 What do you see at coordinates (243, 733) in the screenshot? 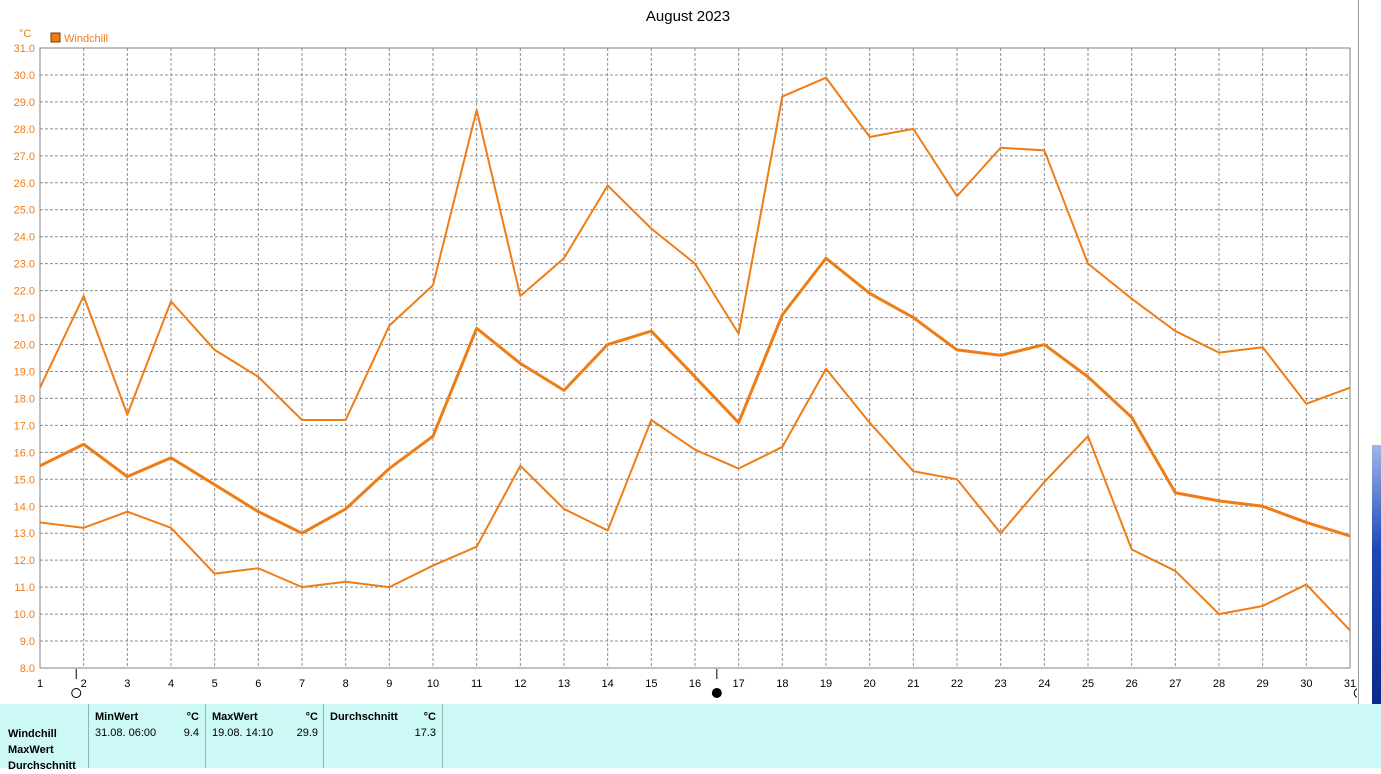
I see `max-date: 19.08. 14:10` at bounding box center [243, 733].